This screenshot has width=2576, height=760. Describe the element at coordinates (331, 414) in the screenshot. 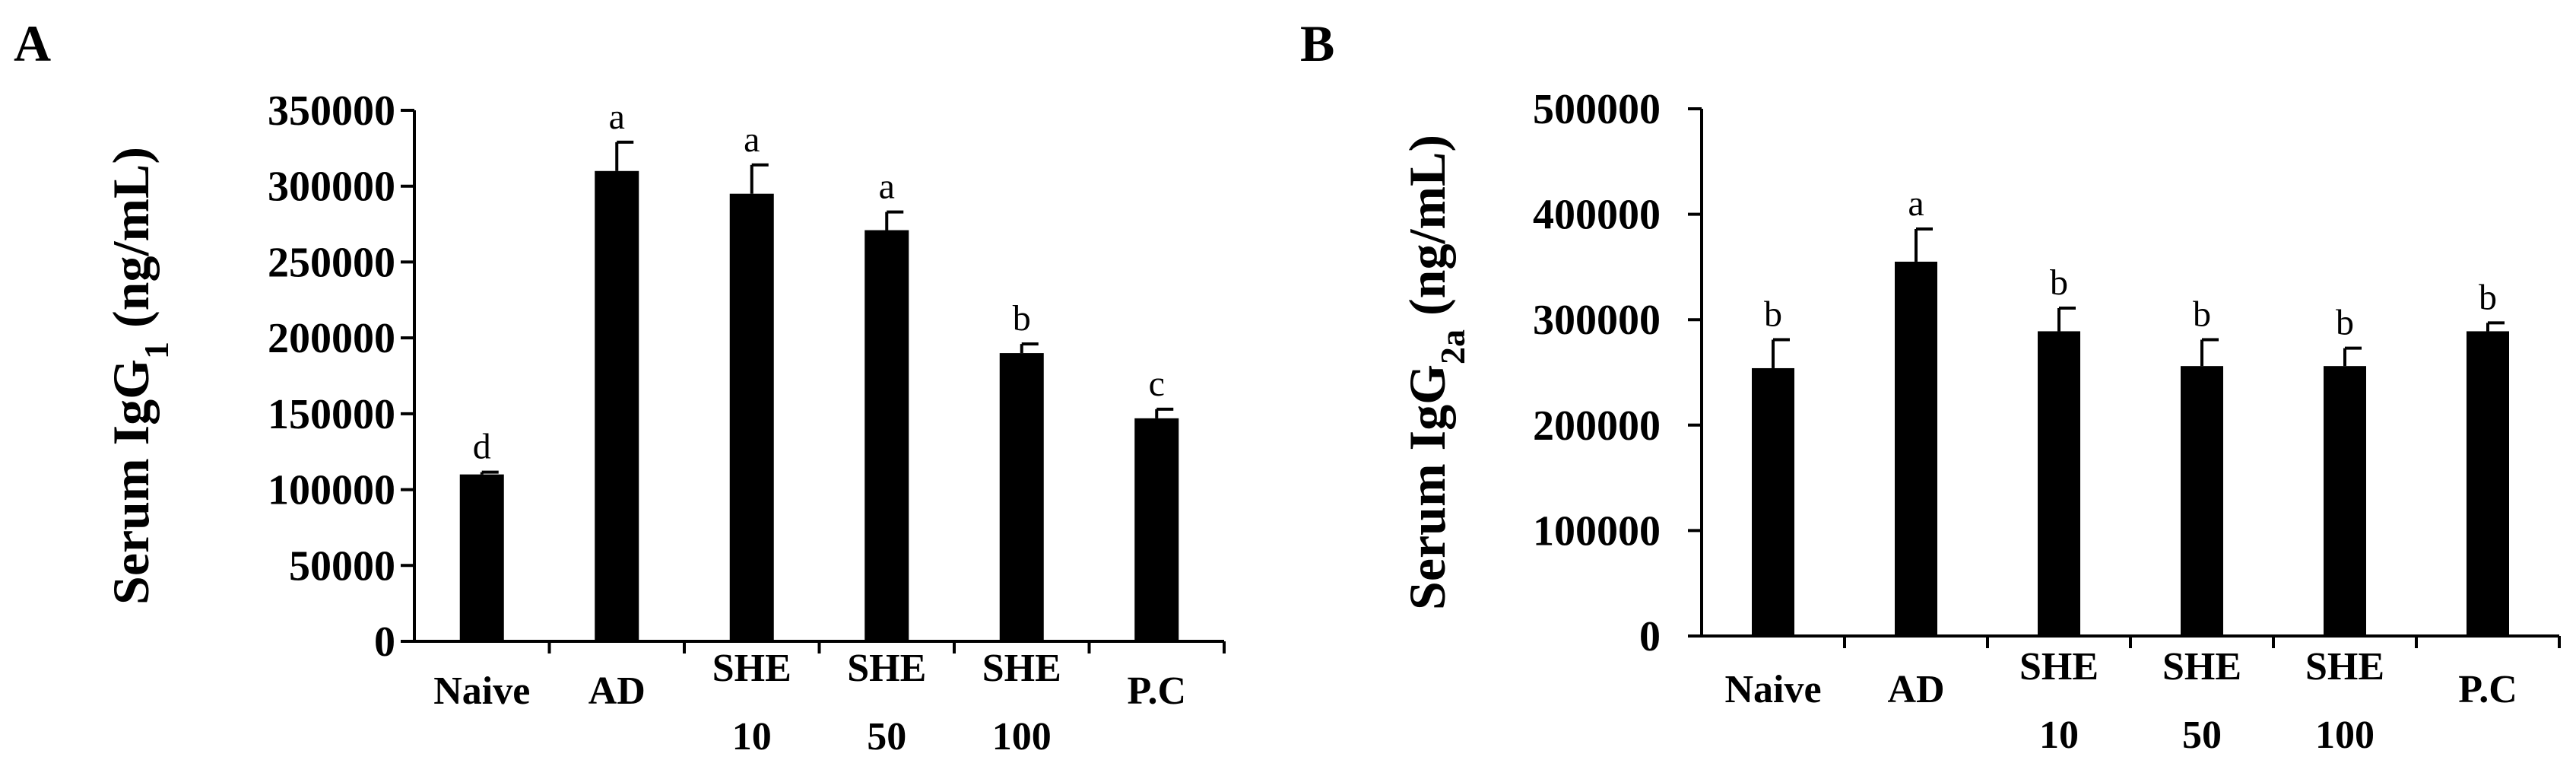

I see `y-tick-label: 150000` at that location.